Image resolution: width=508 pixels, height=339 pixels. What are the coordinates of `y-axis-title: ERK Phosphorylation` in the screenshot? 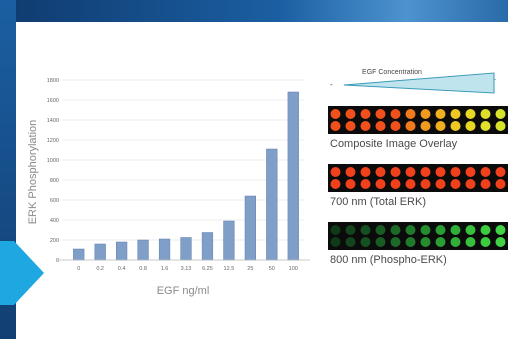 It's located at (33, 172).